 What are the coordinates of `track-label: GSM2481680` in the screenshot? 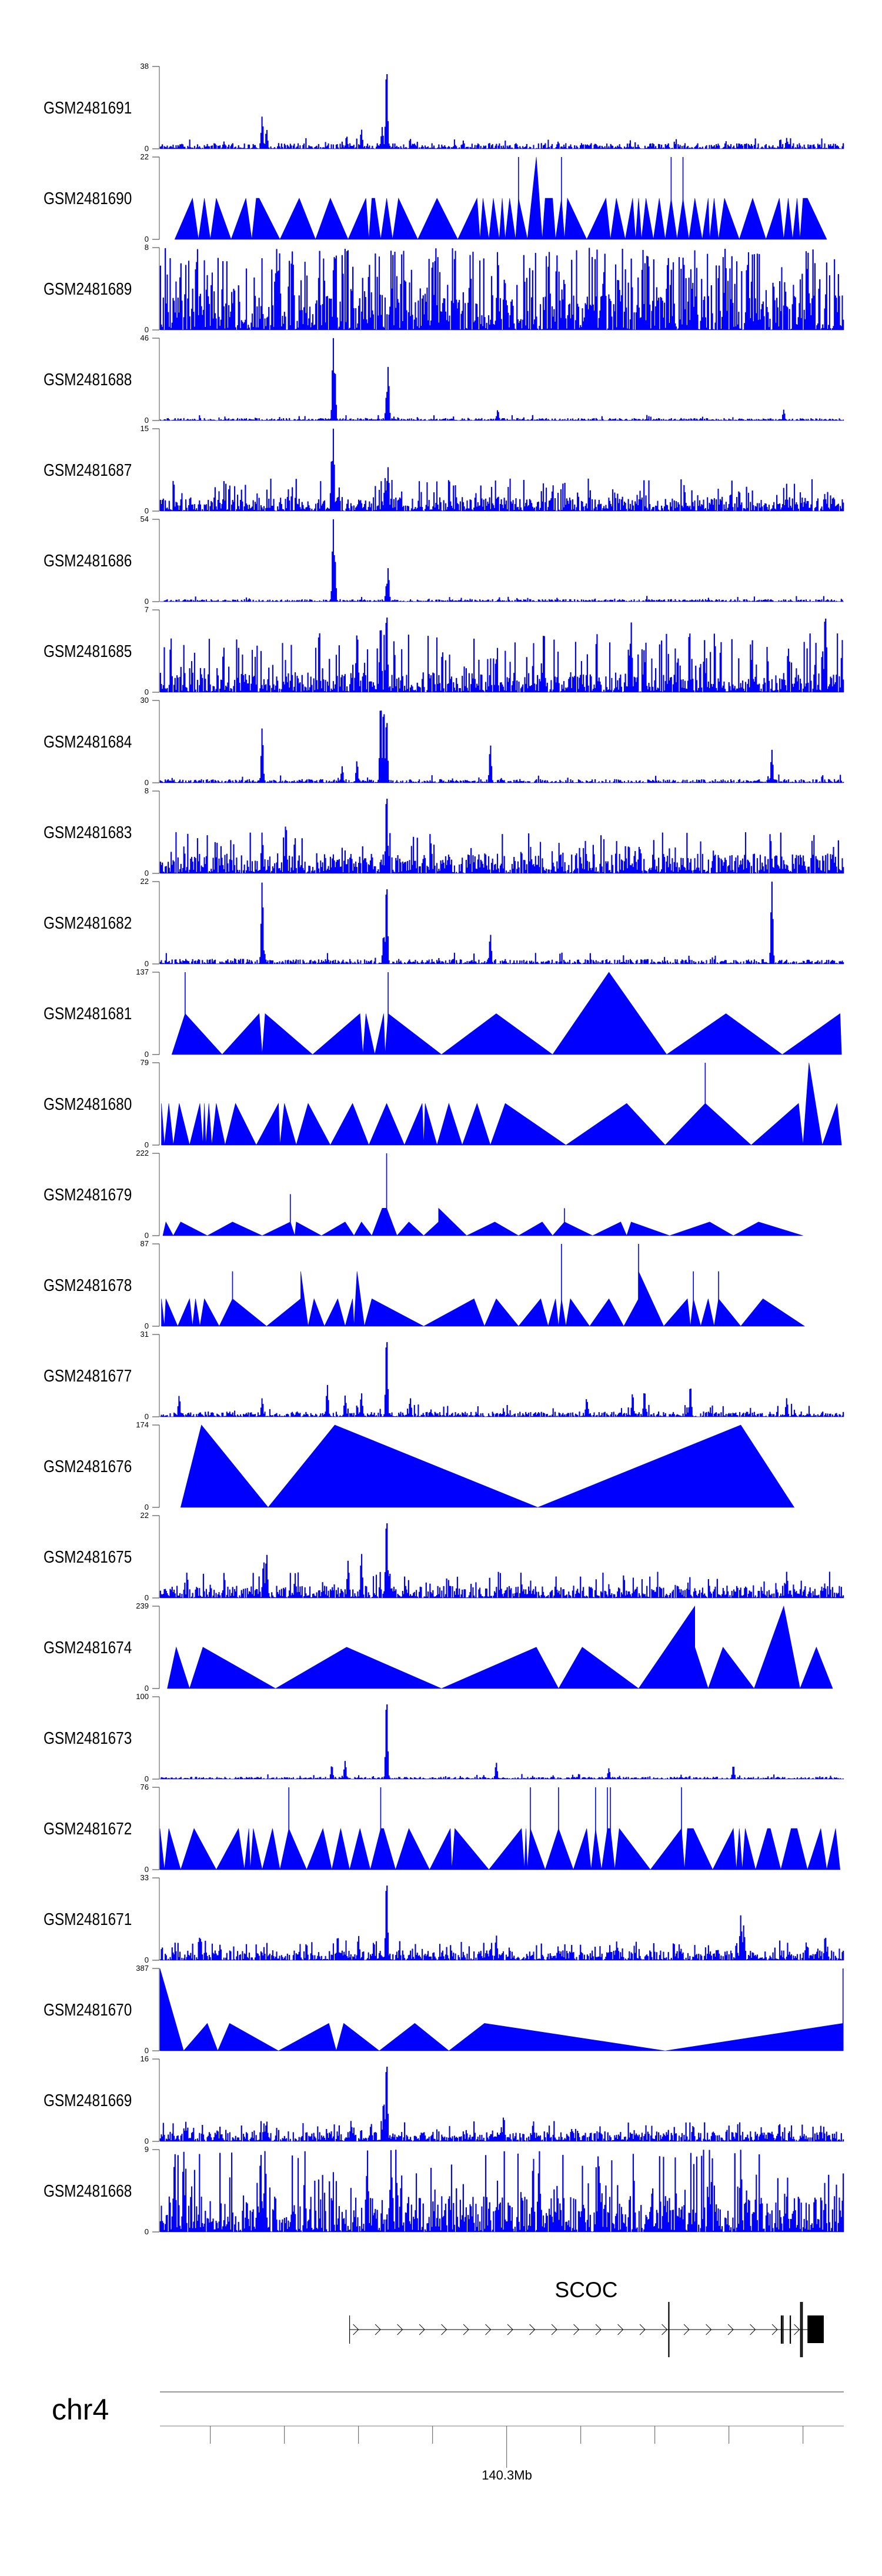 It's located at (88, 1104).